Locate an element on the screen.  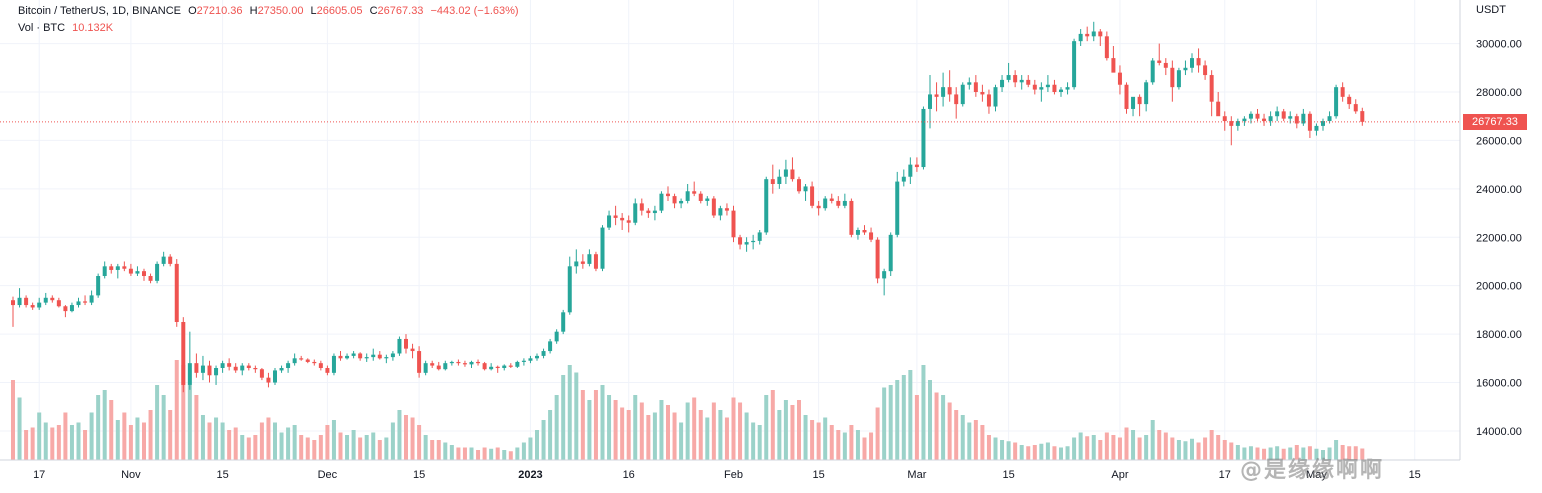
y-tick-label: 22000.00 is located at coordinates (1499, 238).